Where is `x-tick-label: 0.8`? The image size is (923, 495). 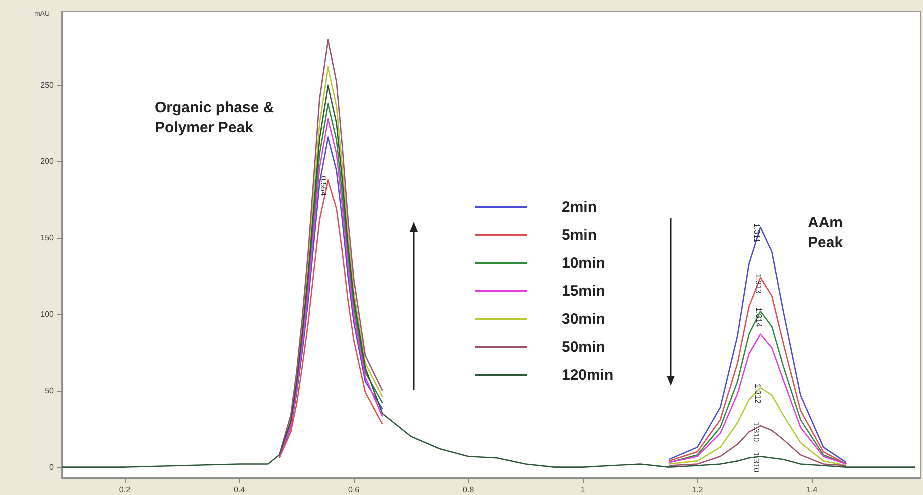 x-tick-label: 0.8 is located at coordinates (469, 490).